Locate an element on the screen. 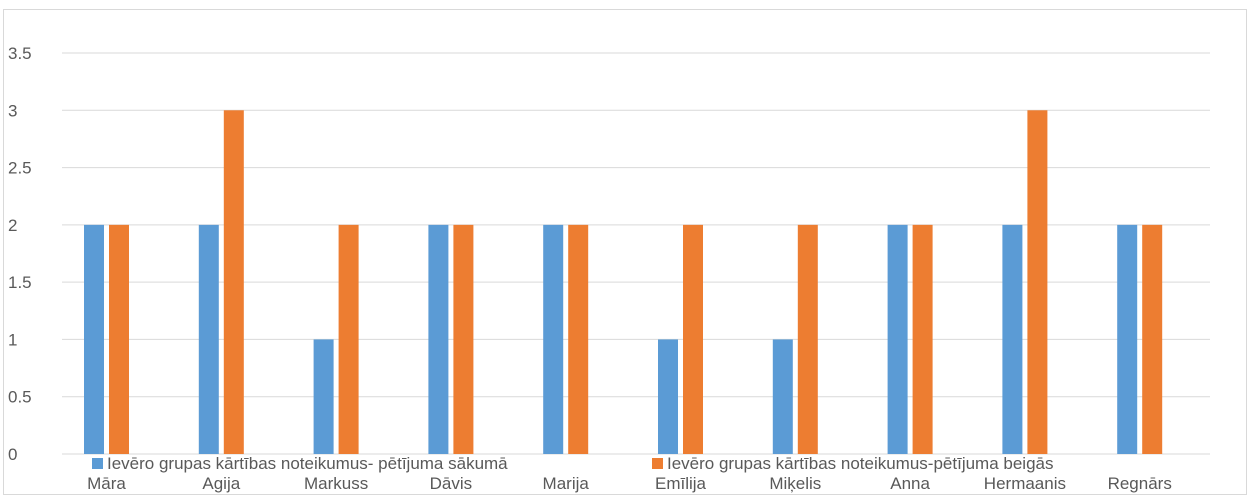 This screenshot has width=1251, height=497. x-category-label: Miķelis is located at coordinates (795, 483).